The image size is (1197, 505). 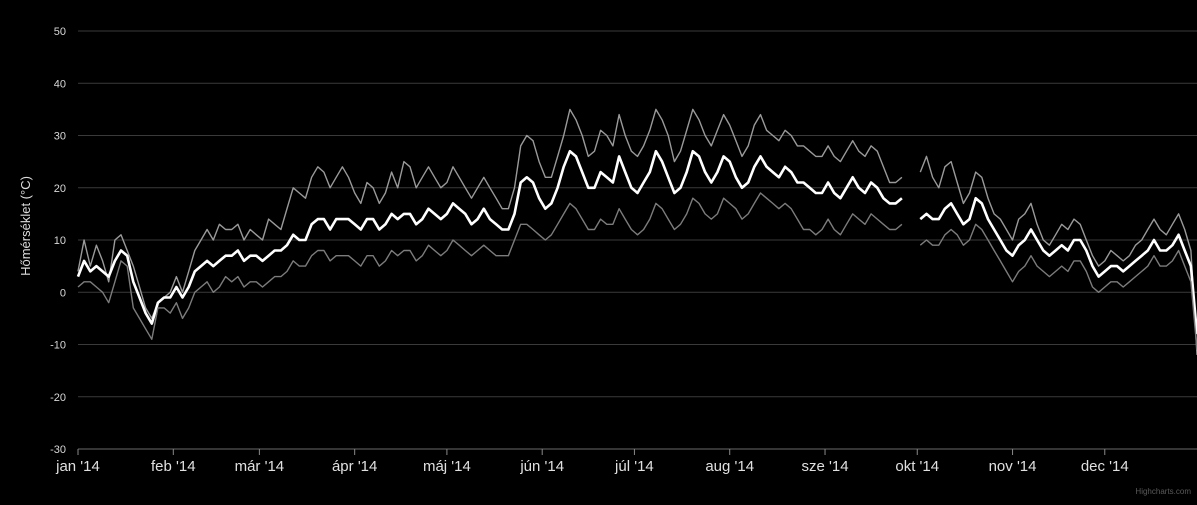 I want to click on x-tick-label: feb '14, so click(x=173, y=466).